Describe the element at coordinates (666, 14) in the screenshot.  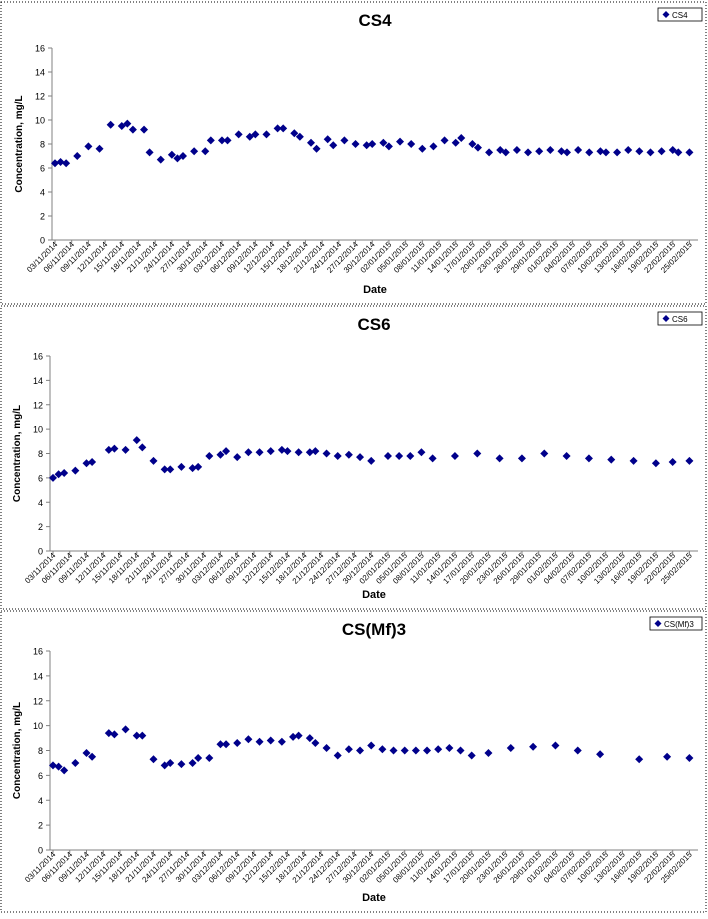
I see `legend-marker` at that location.